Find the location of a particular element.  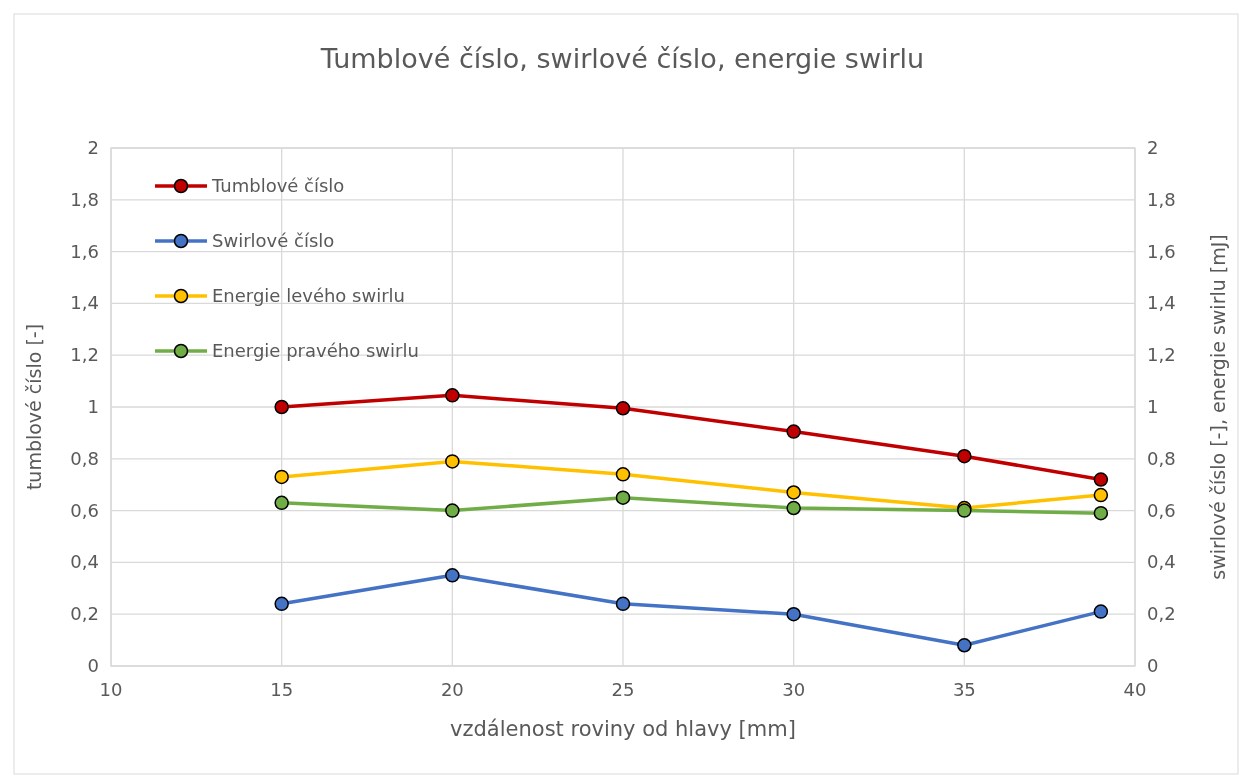

x-tick-label: 10 is located at coordinates (111, 689).